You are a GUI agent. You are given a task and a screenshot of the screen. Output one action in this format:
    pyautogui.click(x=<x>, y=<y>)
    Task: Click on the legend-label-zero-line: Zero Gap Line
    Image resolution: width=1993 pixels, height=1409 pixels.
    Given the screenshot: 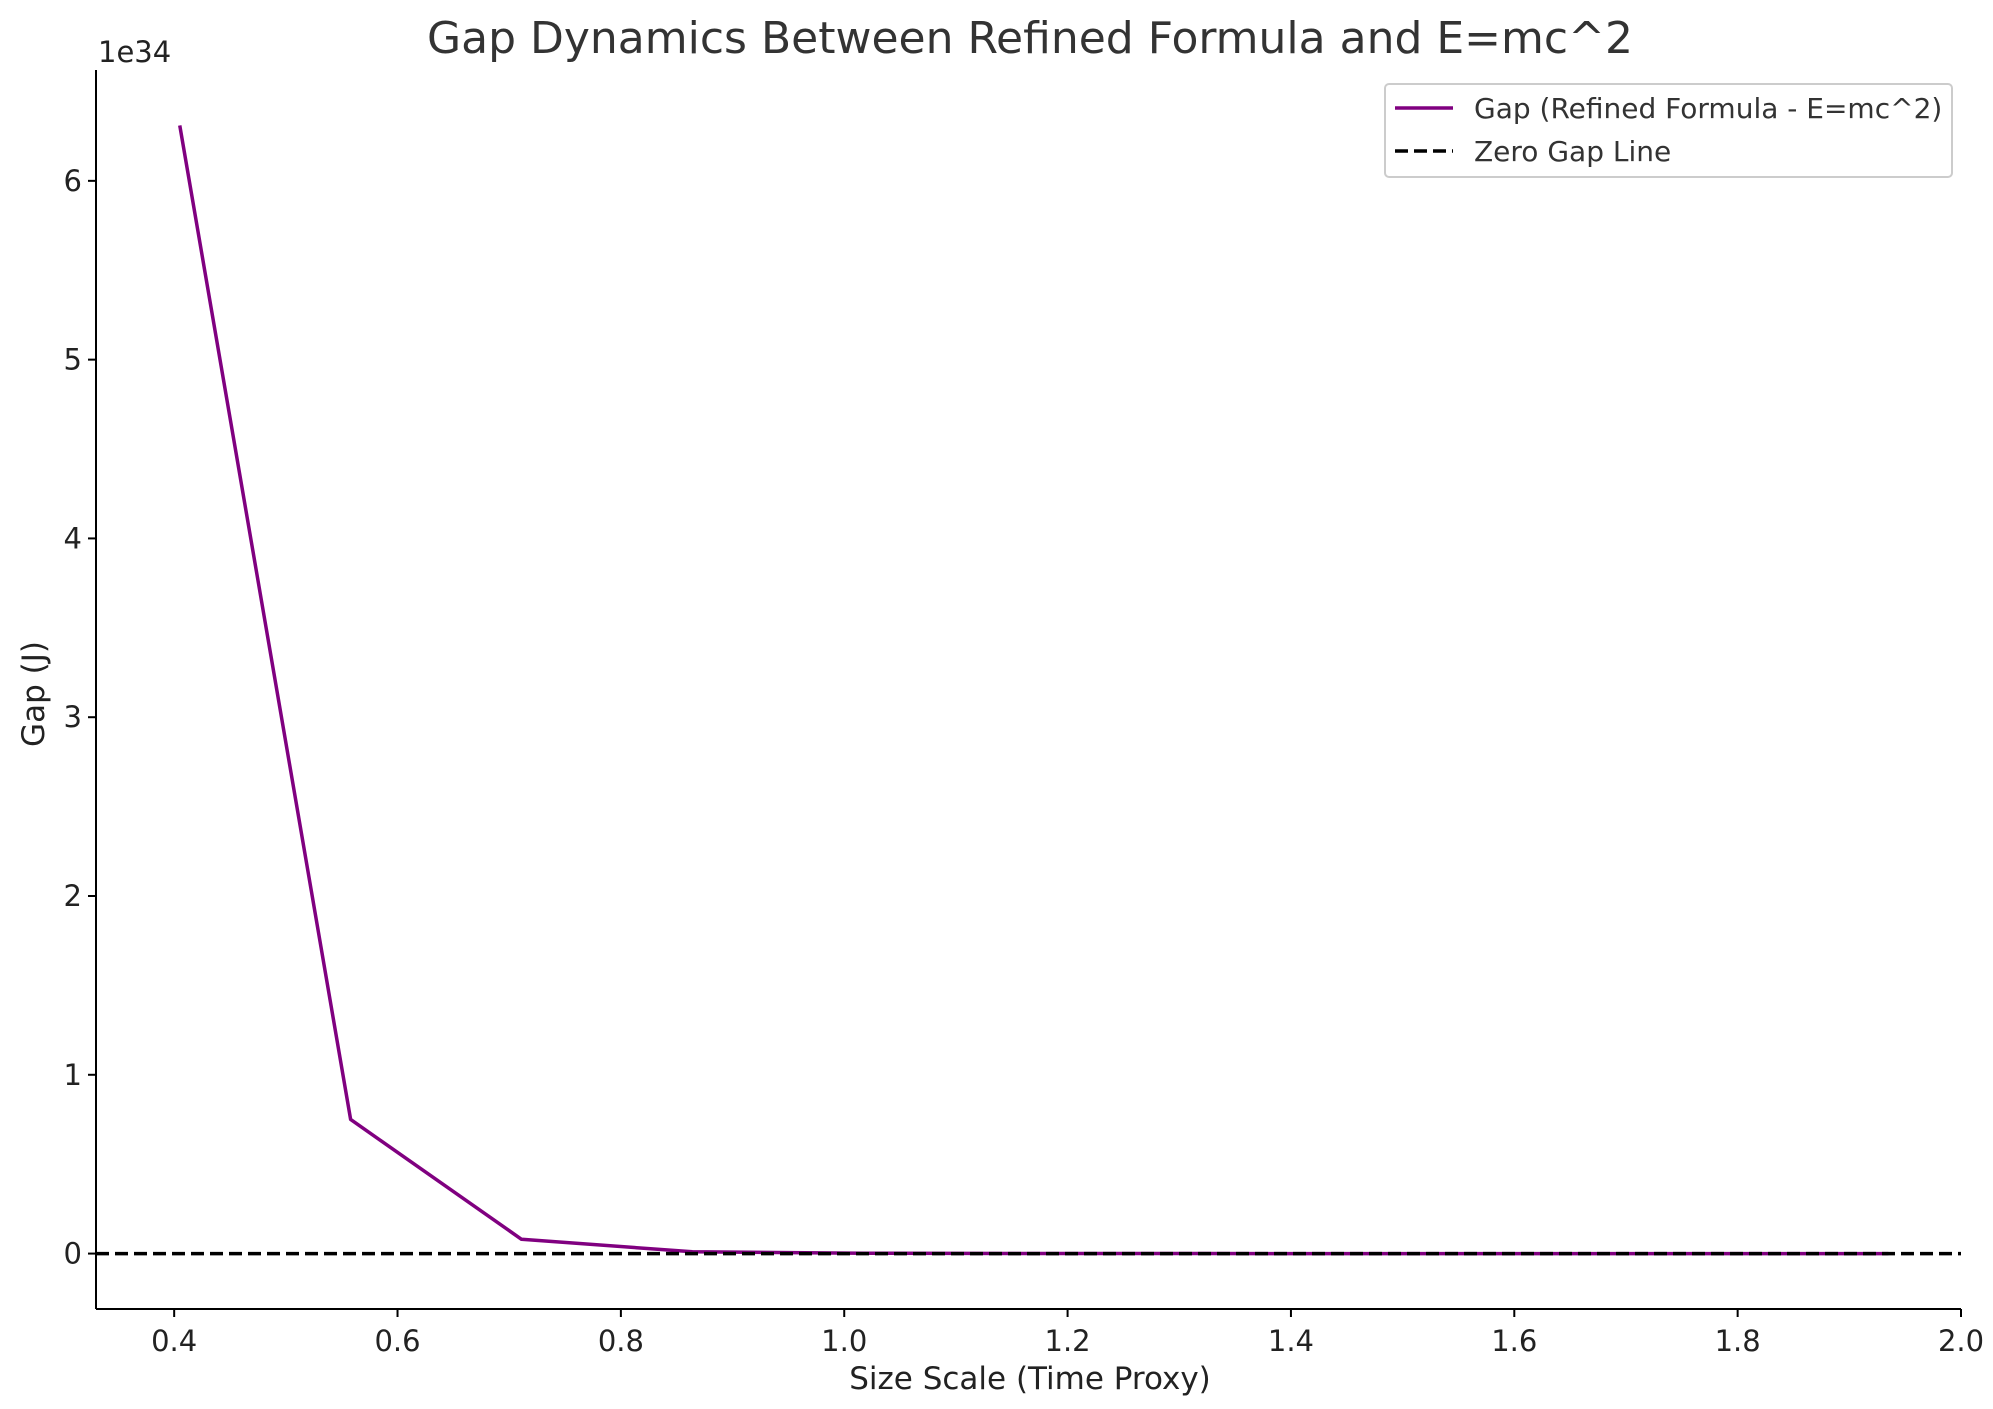 What is the action you would take?
    pyautogui.click(x=1572, y=151)
    